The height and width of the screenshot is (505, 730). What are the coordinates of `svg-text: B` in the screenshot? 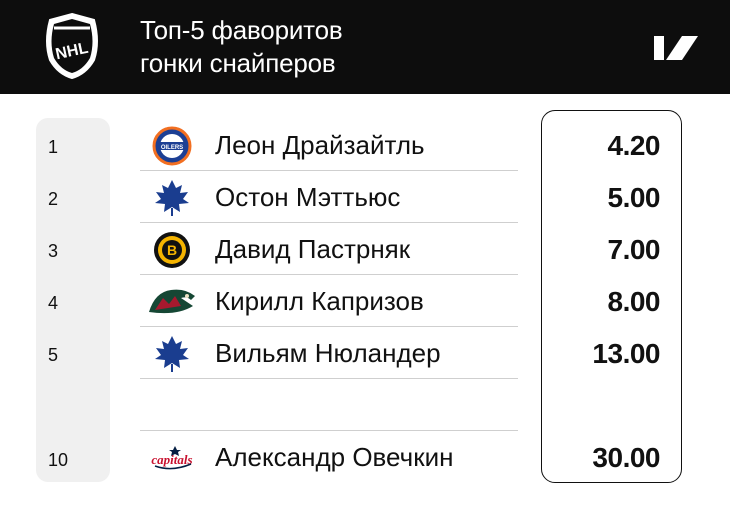 It's located at (172, 250).